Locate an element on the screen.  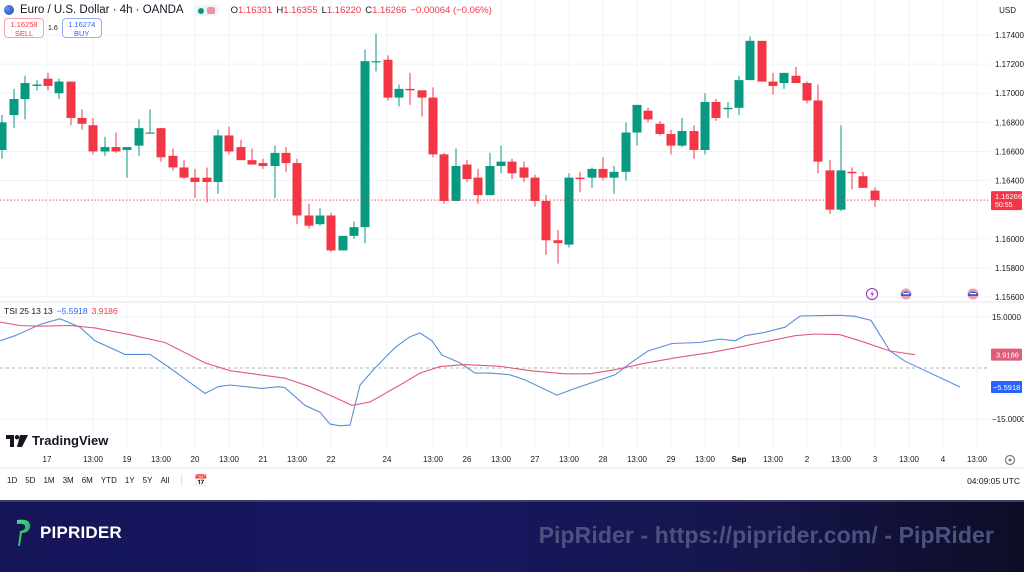
tradingview-logo: TradingView is located at coordinates (57, 440).